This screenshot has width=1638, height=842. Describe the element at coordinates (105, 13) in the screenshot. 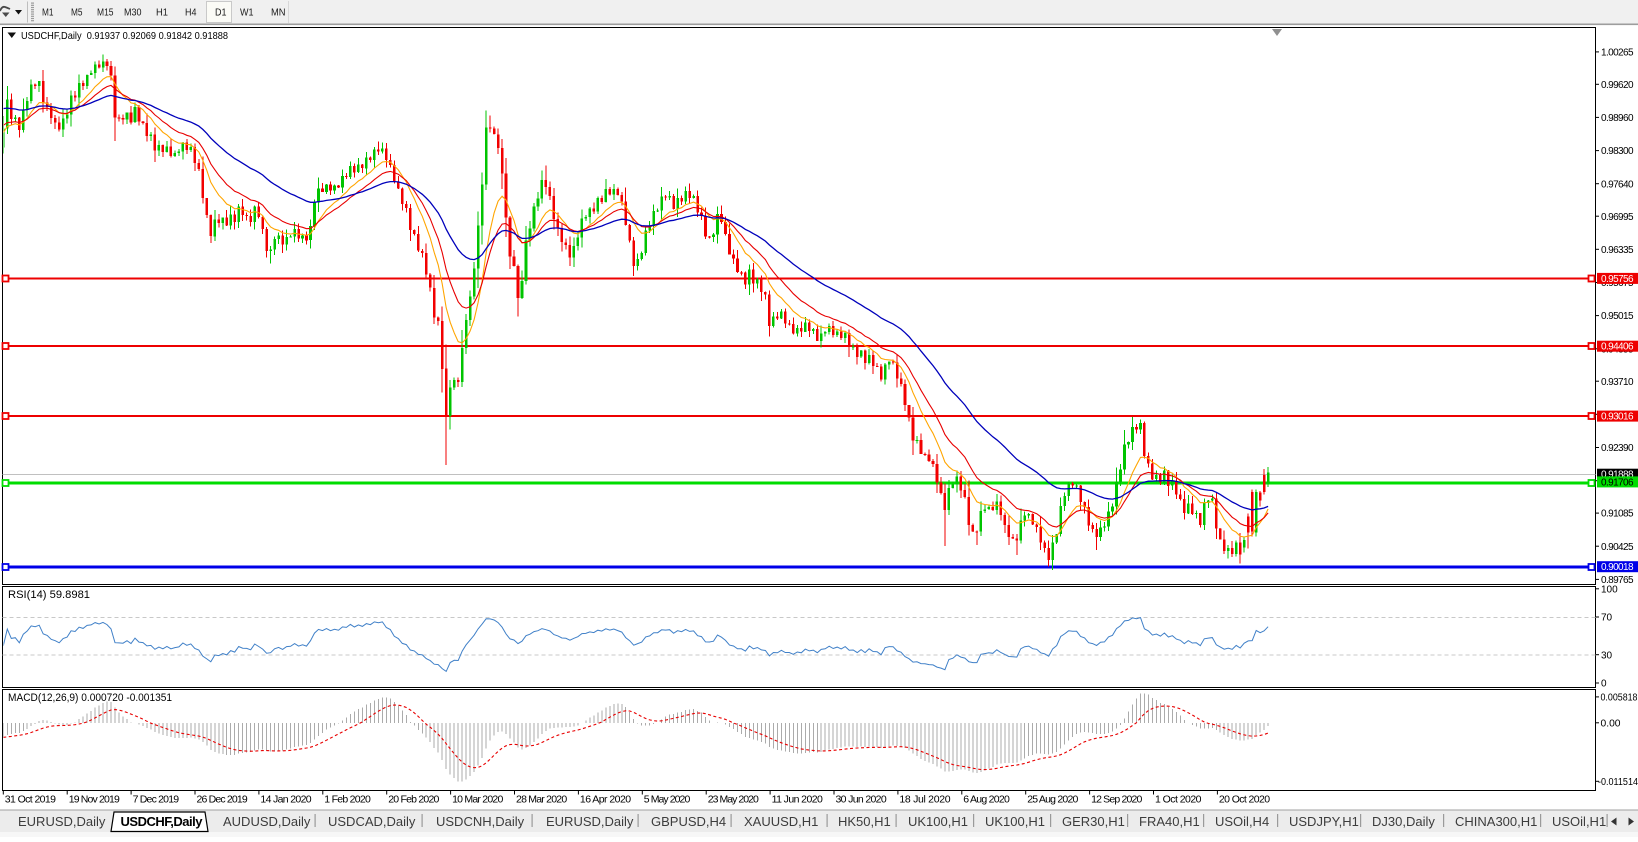

I see `svg-text: M15` at that location.